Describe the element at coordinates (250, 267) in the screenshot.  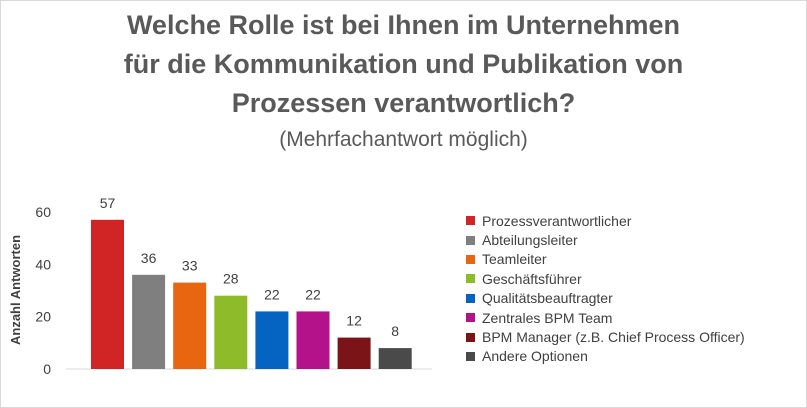
I see `data-labels: 57 36 33 28 22 22 12 8` at that location.